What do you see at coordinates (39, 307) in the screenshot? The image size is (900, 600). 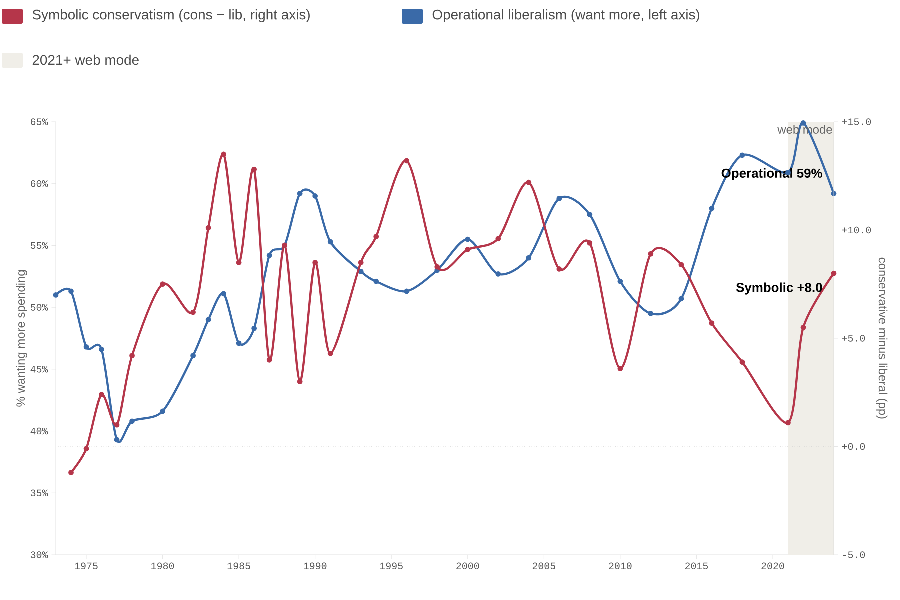 I see `y-tick-label: 50%` at bounding box center [39, 307].